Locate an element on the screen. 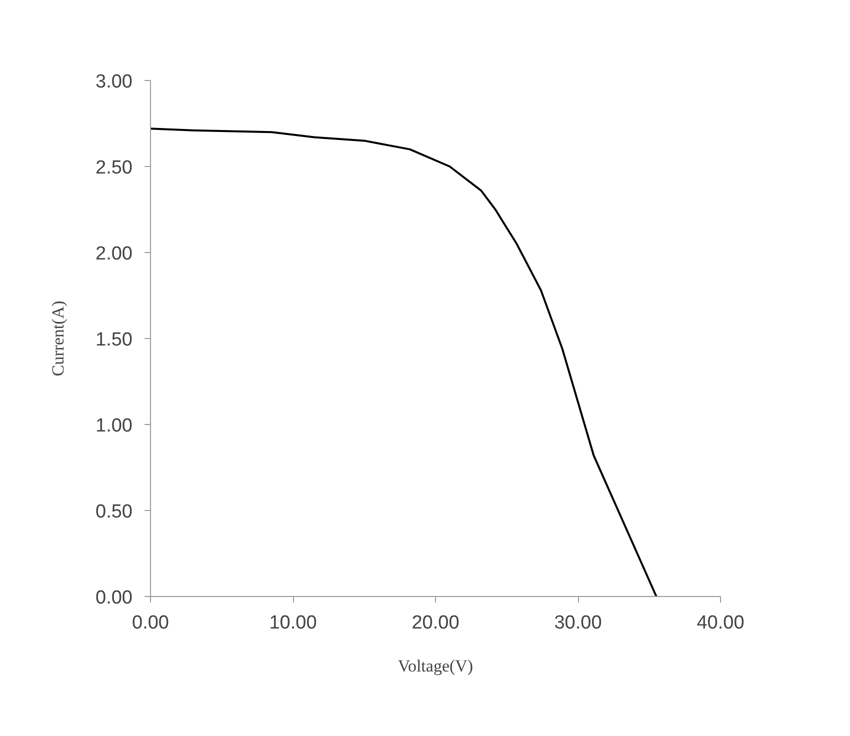  y-tick-label: 1.50 is located at coordinates (114, 340).